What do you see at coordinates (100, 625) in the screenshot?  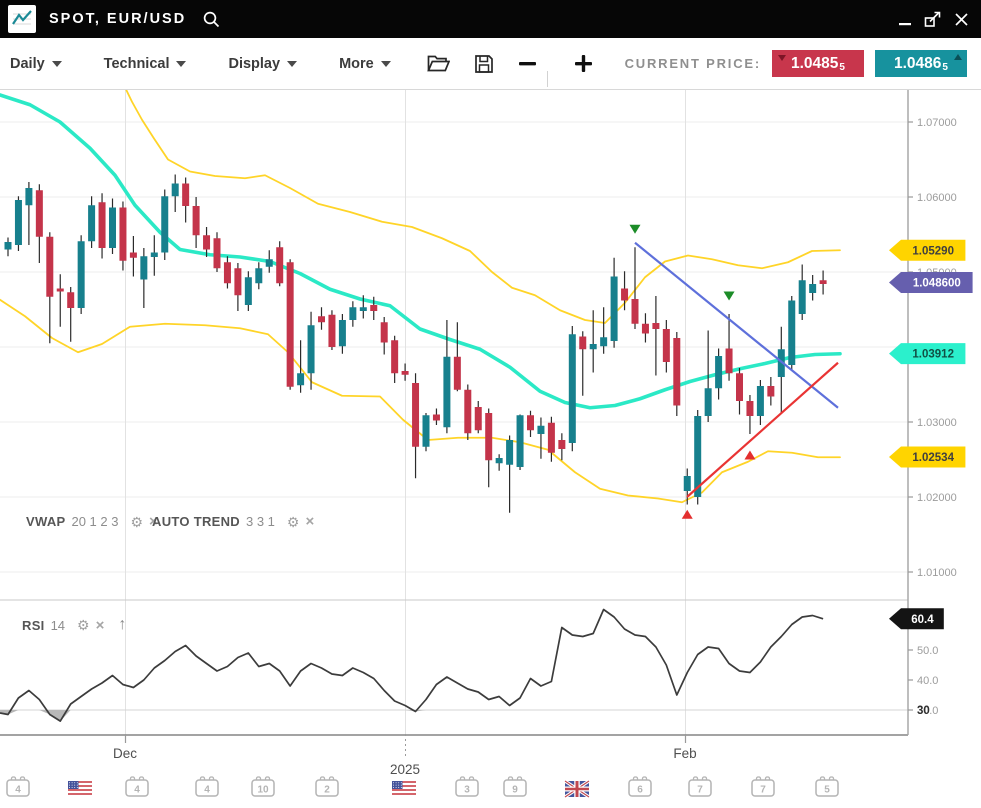 I see `rsi-remove-icon: ×` at bounding box center [100, 625].